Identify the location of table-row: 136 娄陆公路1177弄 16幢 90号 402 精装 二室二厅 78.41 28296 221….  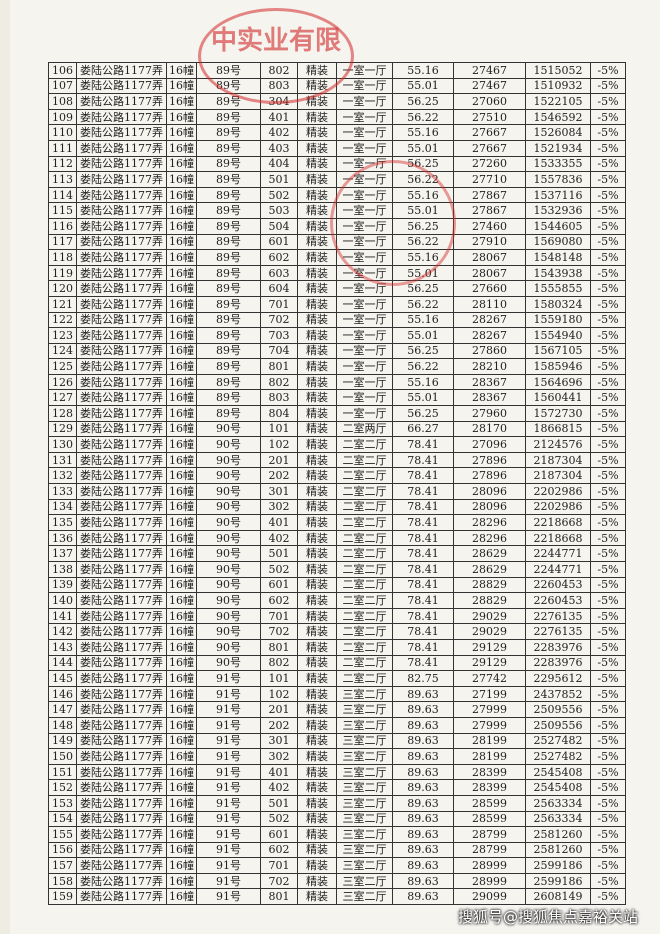
(337, 538).